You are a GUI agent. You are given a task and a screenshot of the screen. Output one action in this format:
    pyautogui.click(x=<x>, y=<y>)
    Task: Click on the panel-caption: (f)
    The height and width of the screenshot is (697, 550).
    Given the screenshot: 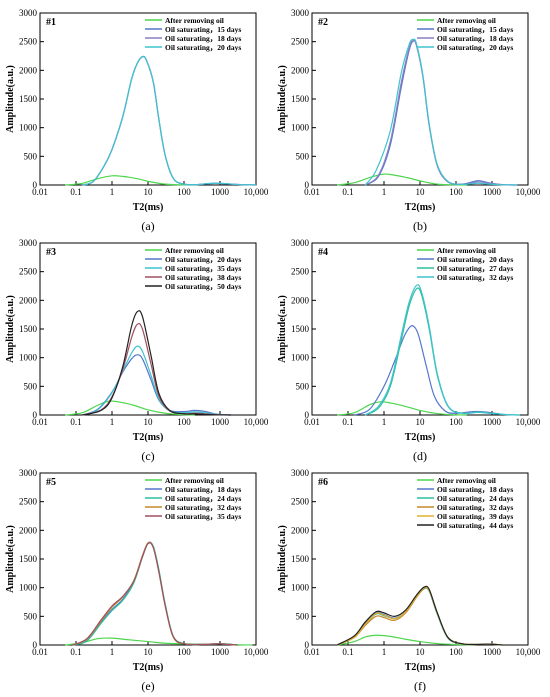 What is the action you would take?
    pyautogui.click(x=420, y=686)
    